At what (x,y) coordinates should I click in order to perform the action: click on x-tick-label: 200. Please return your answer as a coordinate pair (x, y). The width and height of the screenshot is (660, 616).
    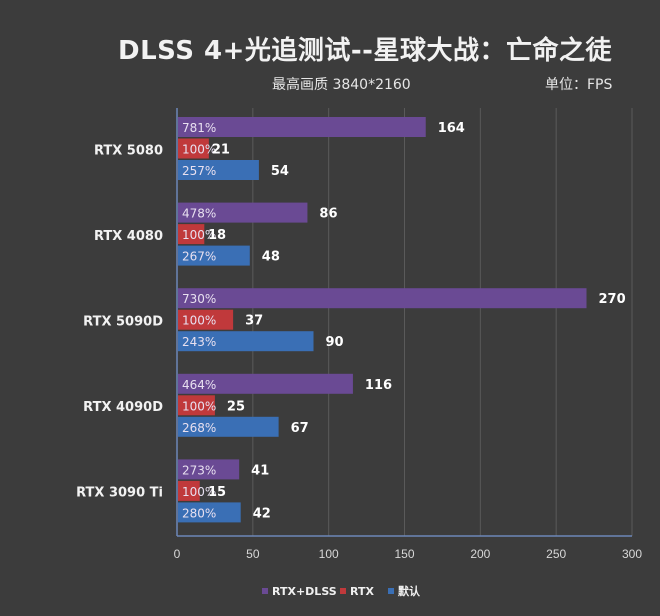
    Looking at the image, I should click on (480, 554).